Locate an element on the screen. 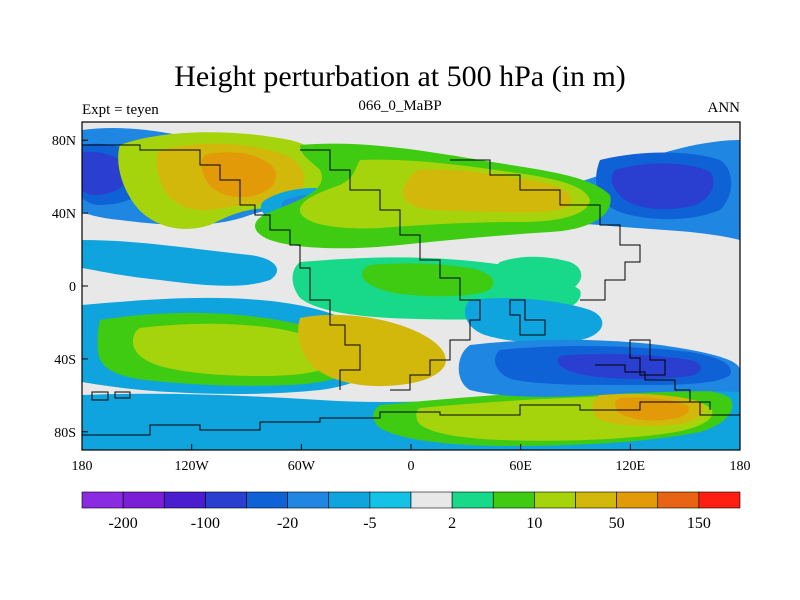 Image resolution: width=800 pixels, height=600 pixels. colorbar-label: -20 is located at coordinates (287, 523).